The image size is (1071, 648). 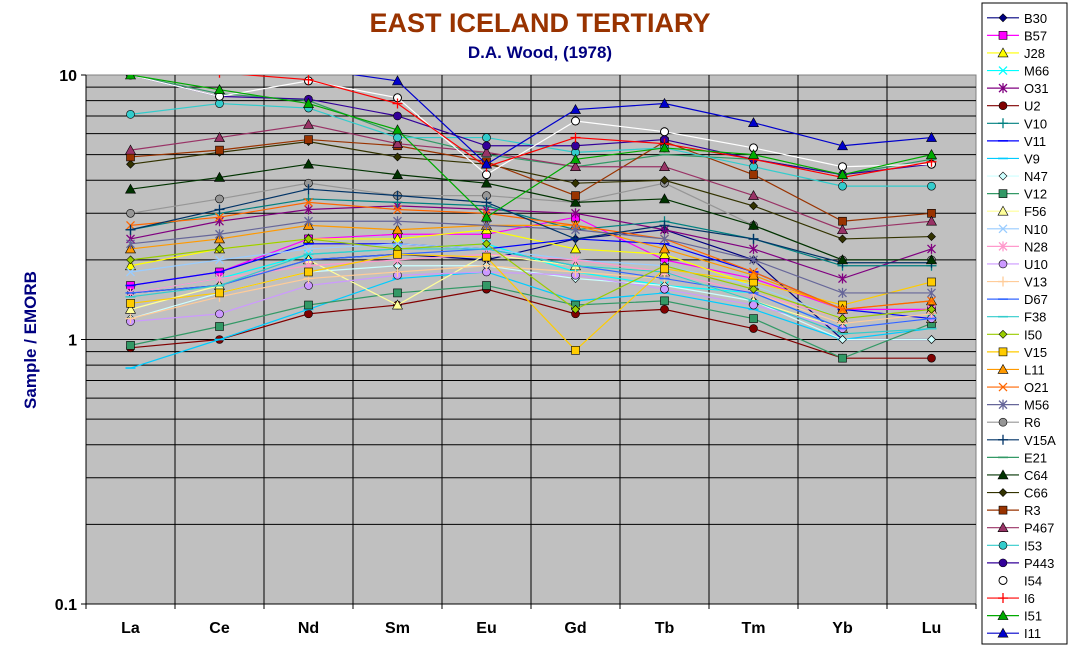 What do you see at coordinates (130, 628) in the screenshot?
I see `x-tick-label: La` at bounding box center [130, 628].